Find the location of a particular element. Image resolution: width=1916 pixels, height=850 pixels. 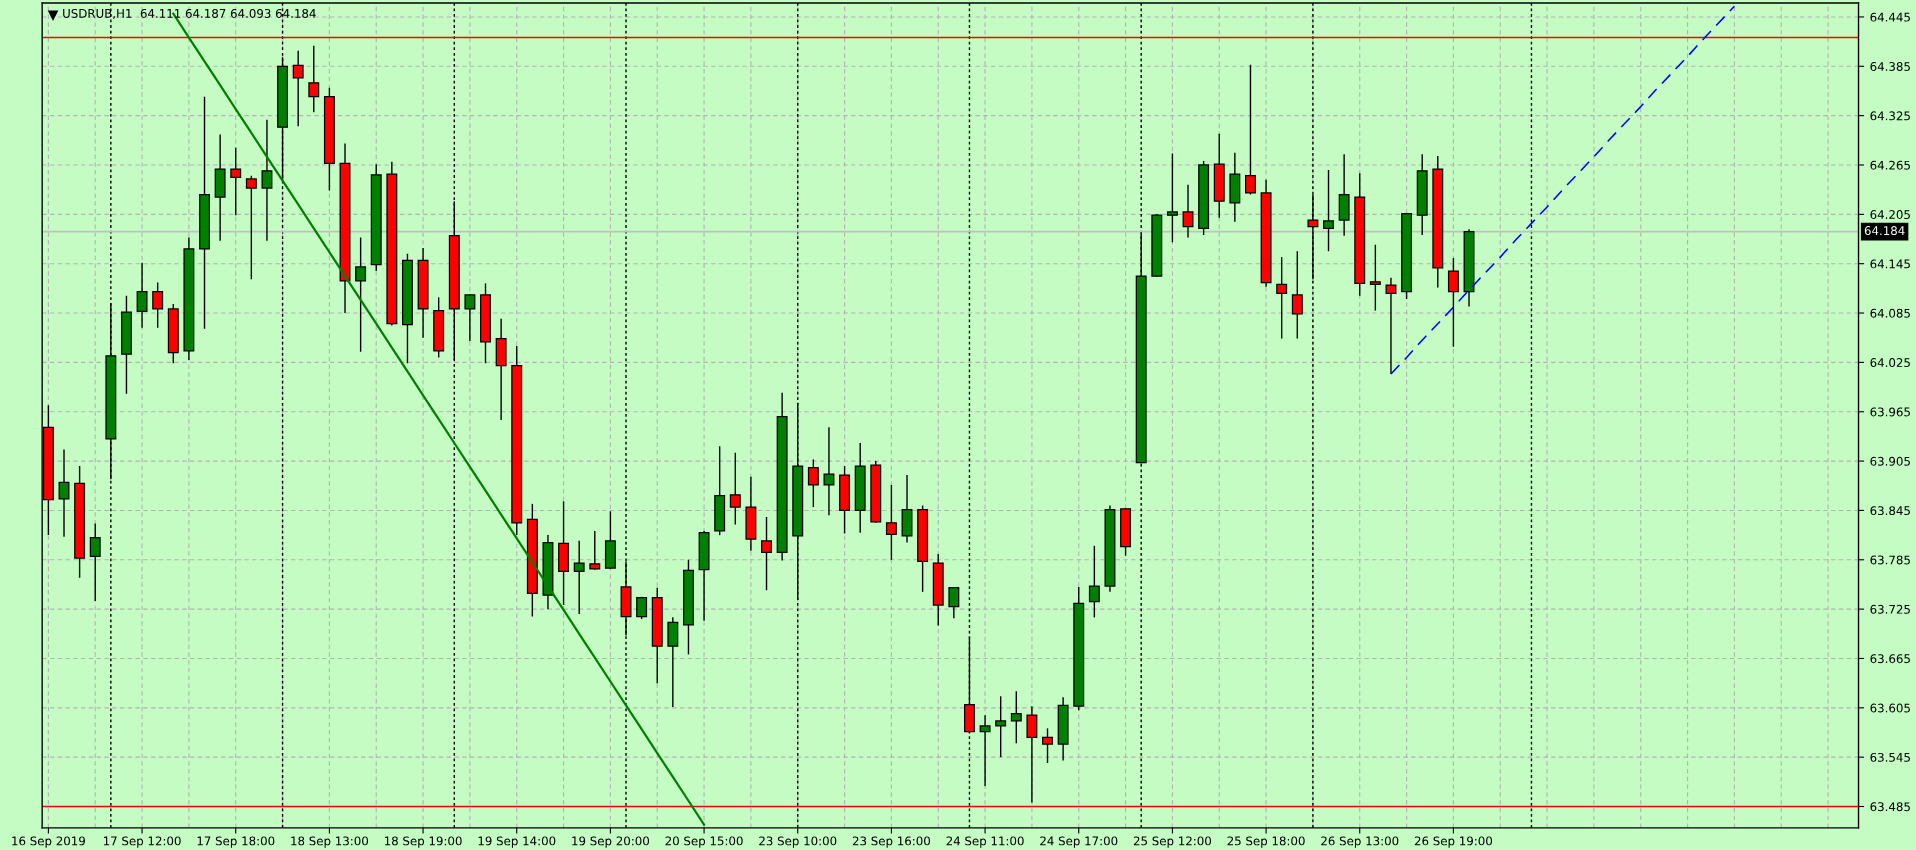

x-tick-label: 23 Sep 10:00 is located at coordinates (798, 842).